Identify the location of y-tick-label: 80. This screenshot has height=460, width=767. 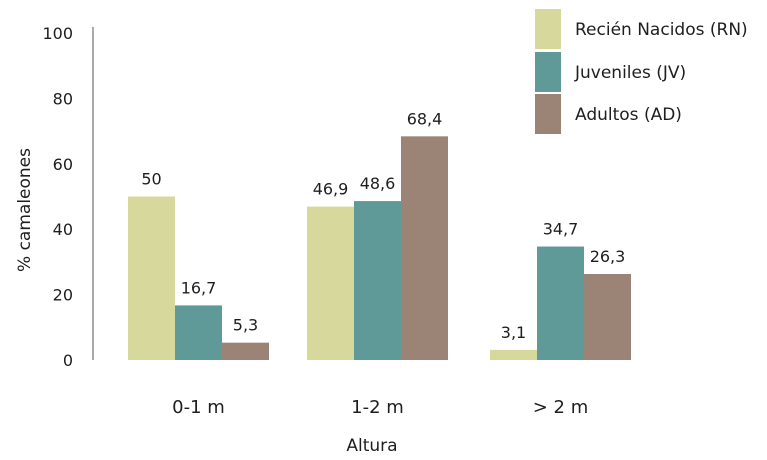
(63, 98).